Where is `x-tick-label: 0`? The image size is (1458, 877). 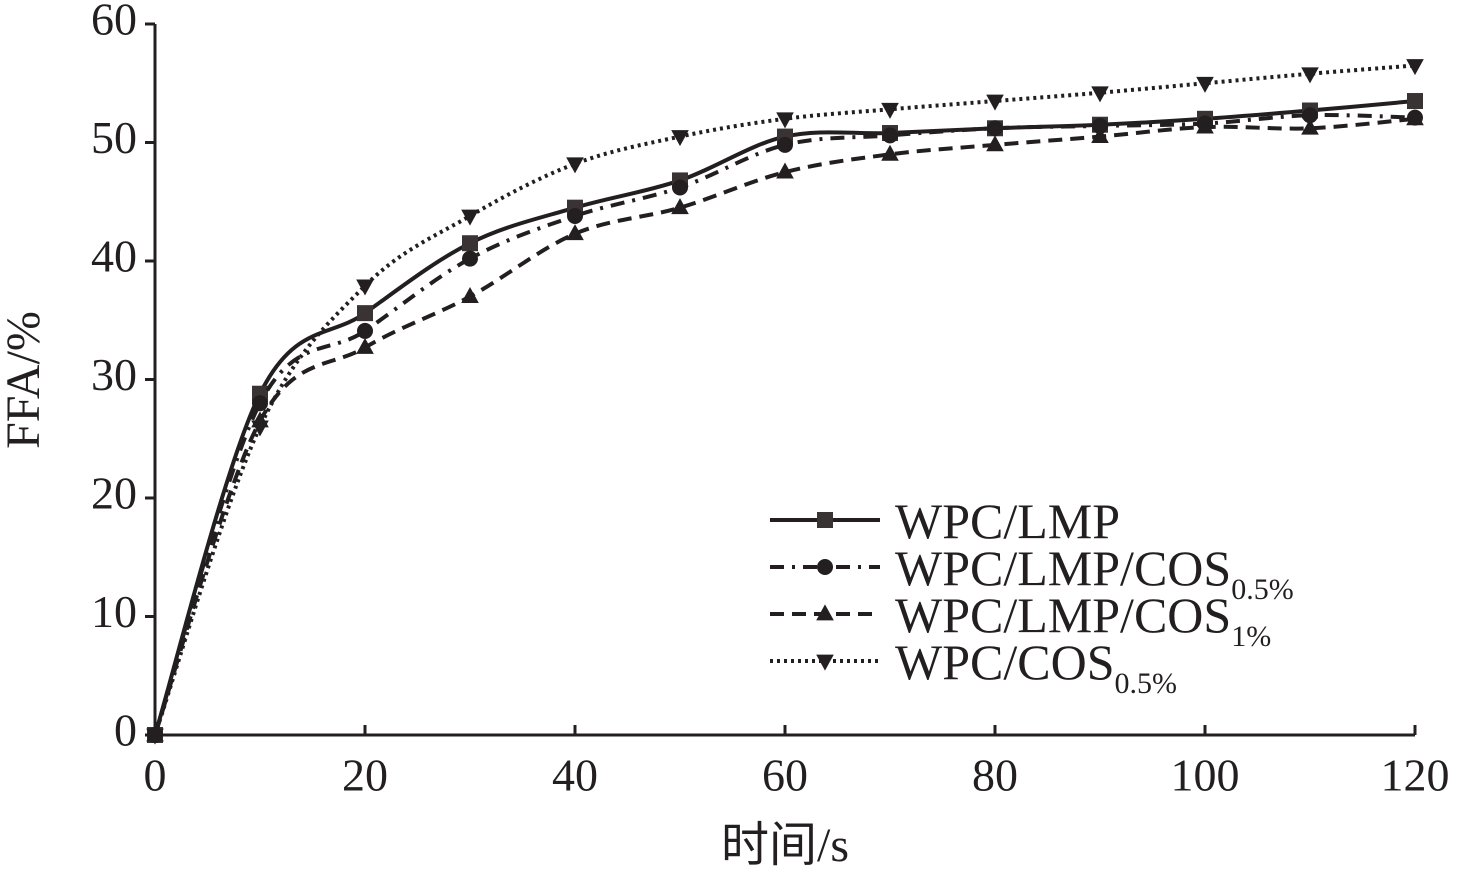
x-tick-label: 0 is located at coordinates (155, 775).